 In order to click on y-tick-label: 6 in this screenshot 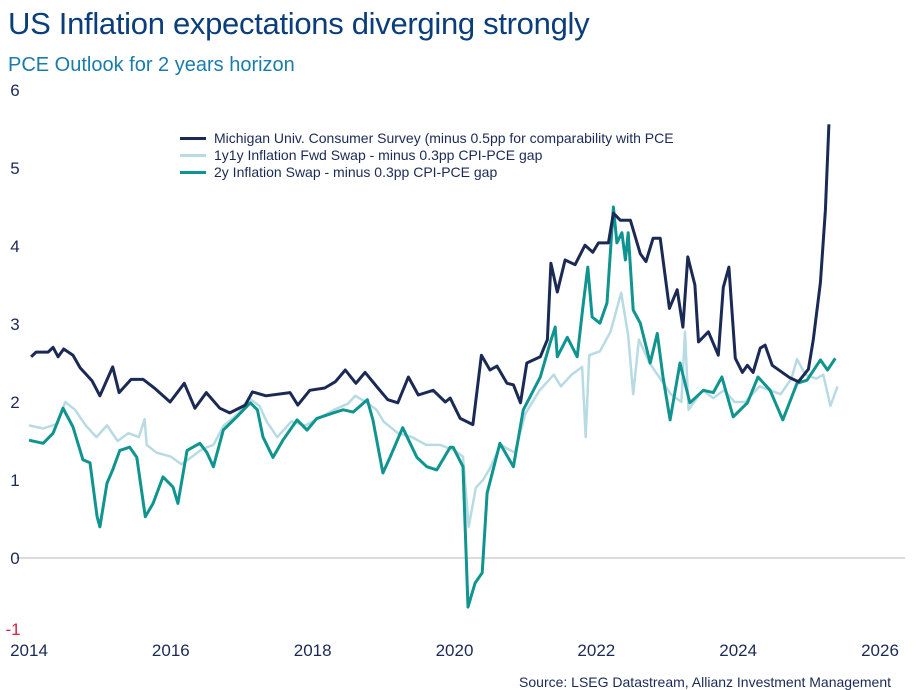, I will do `click(14, 90)`.